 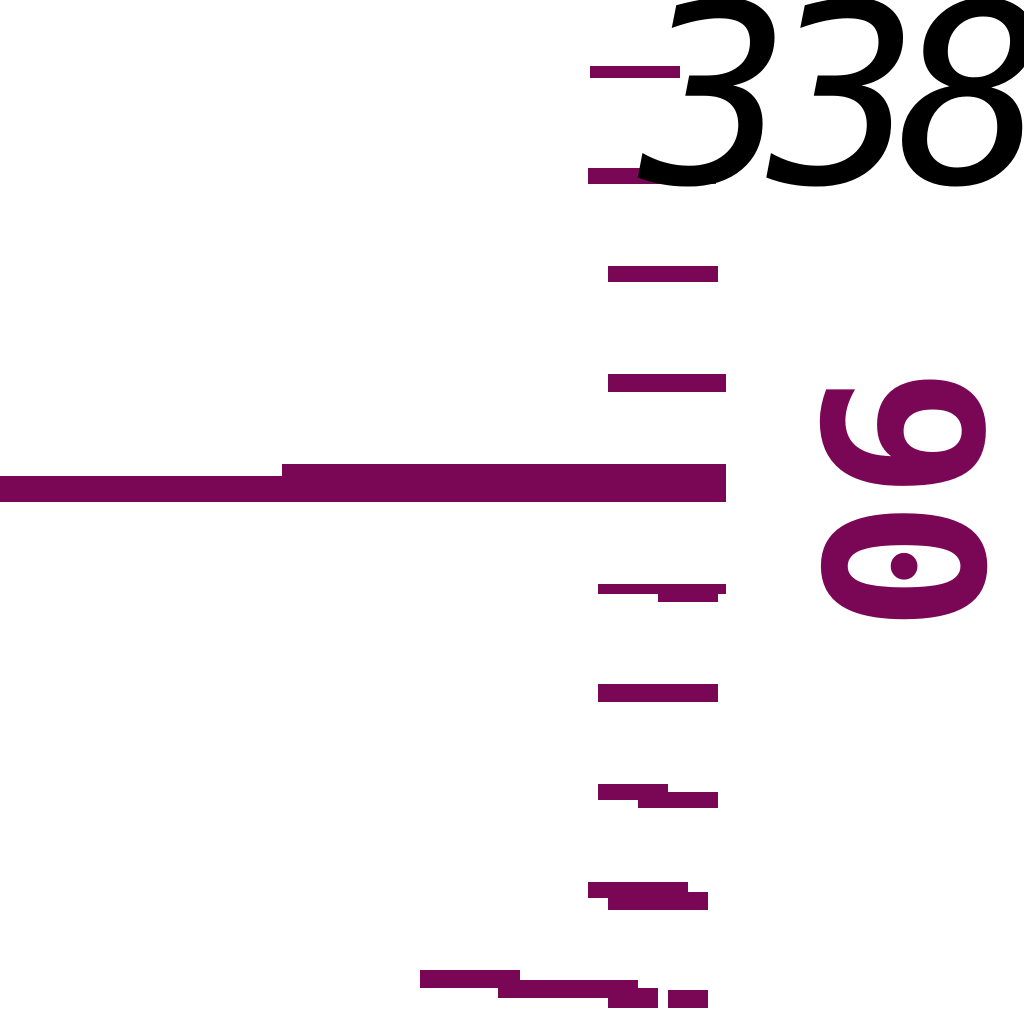 I want to click on scale-label-top: 338, so click(x=832, y=121).